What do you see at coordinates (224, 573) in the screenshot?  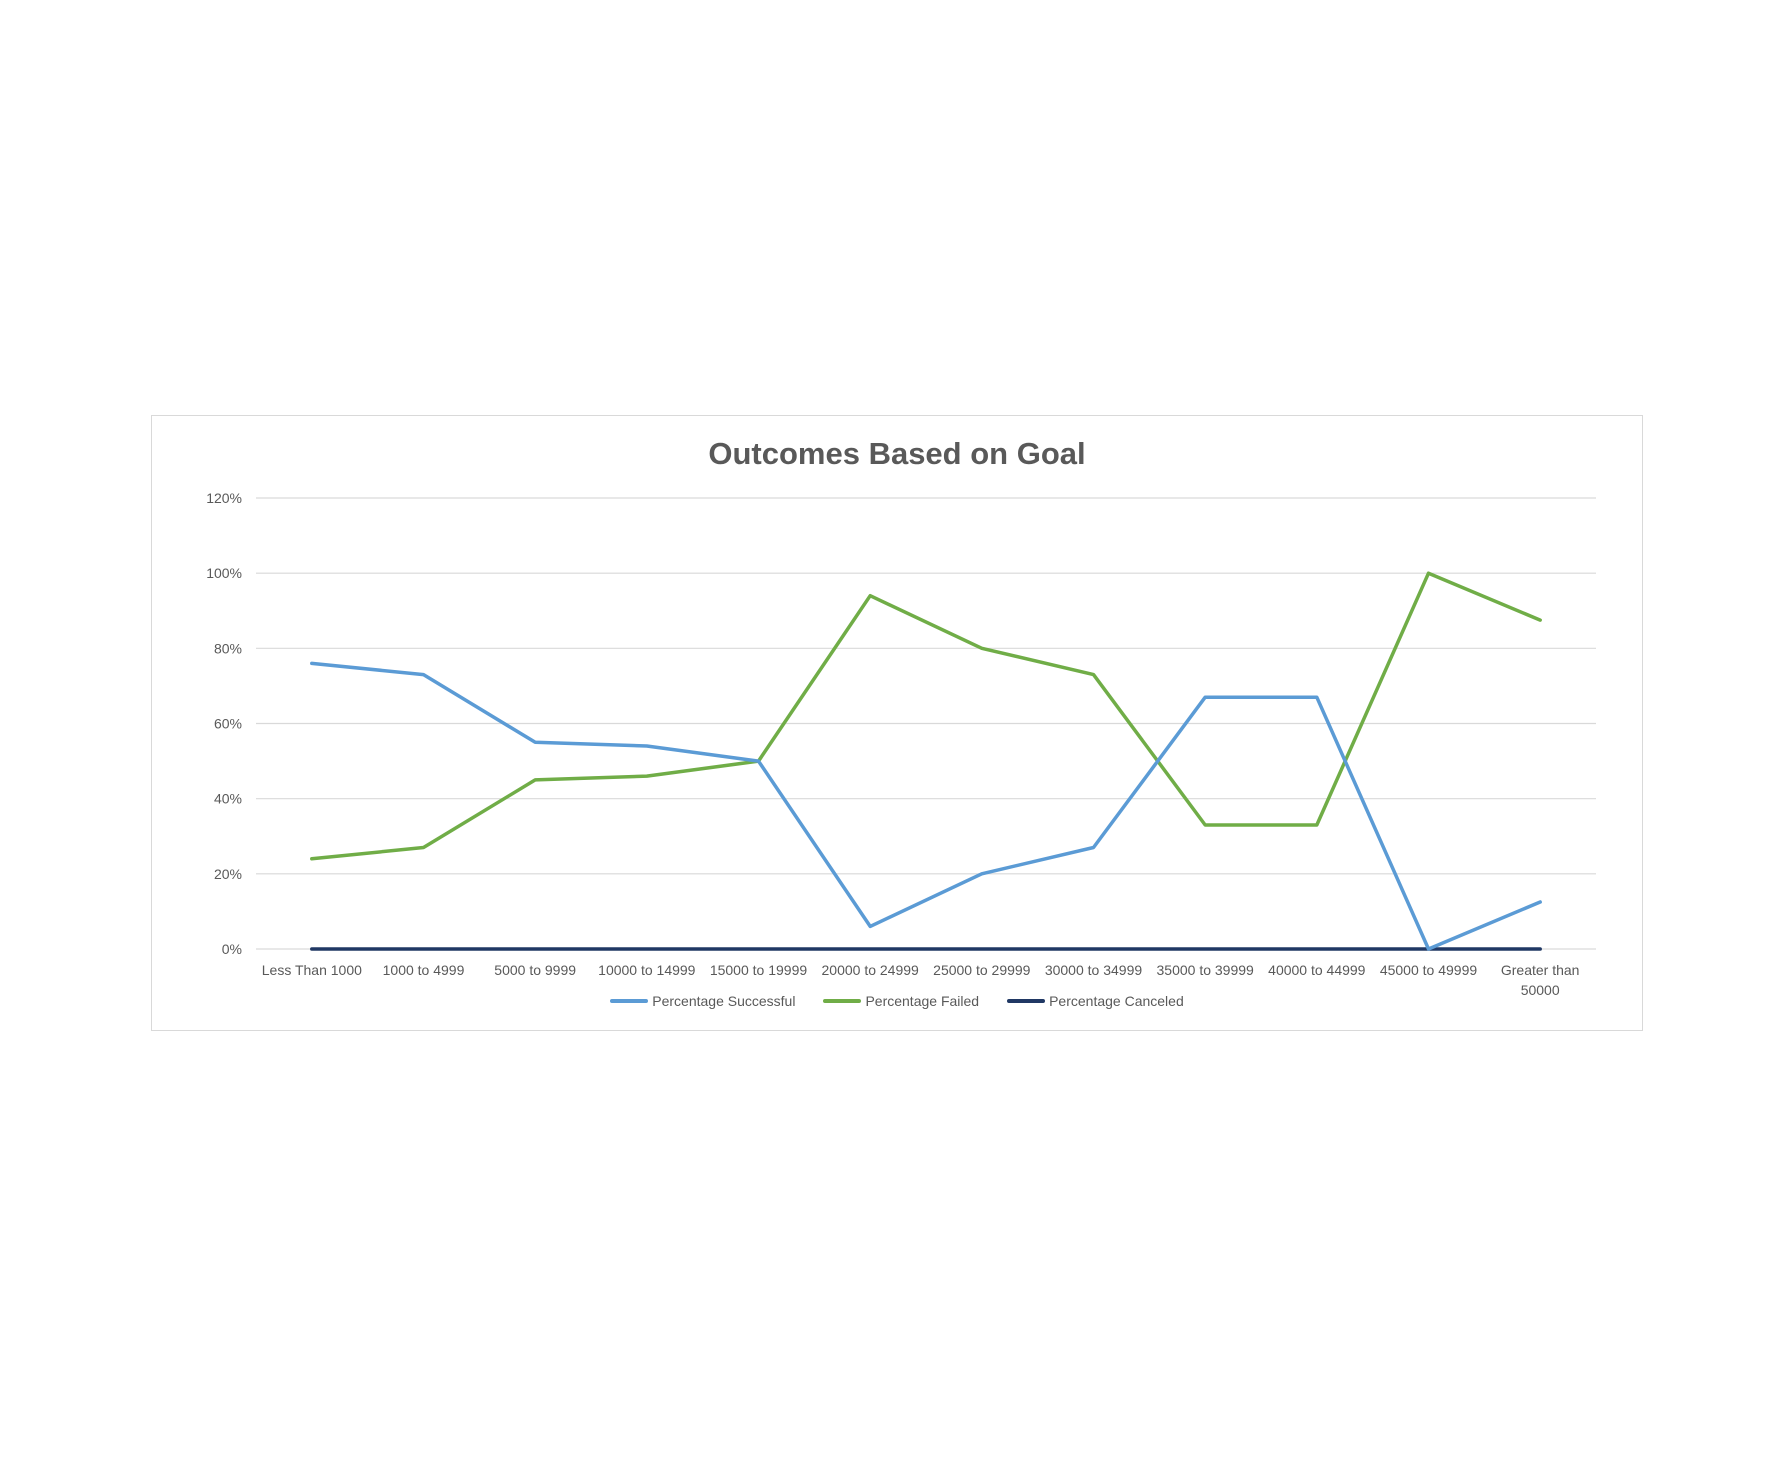 I see `y-tick-label: 100%` at bounding box center [224, 573].